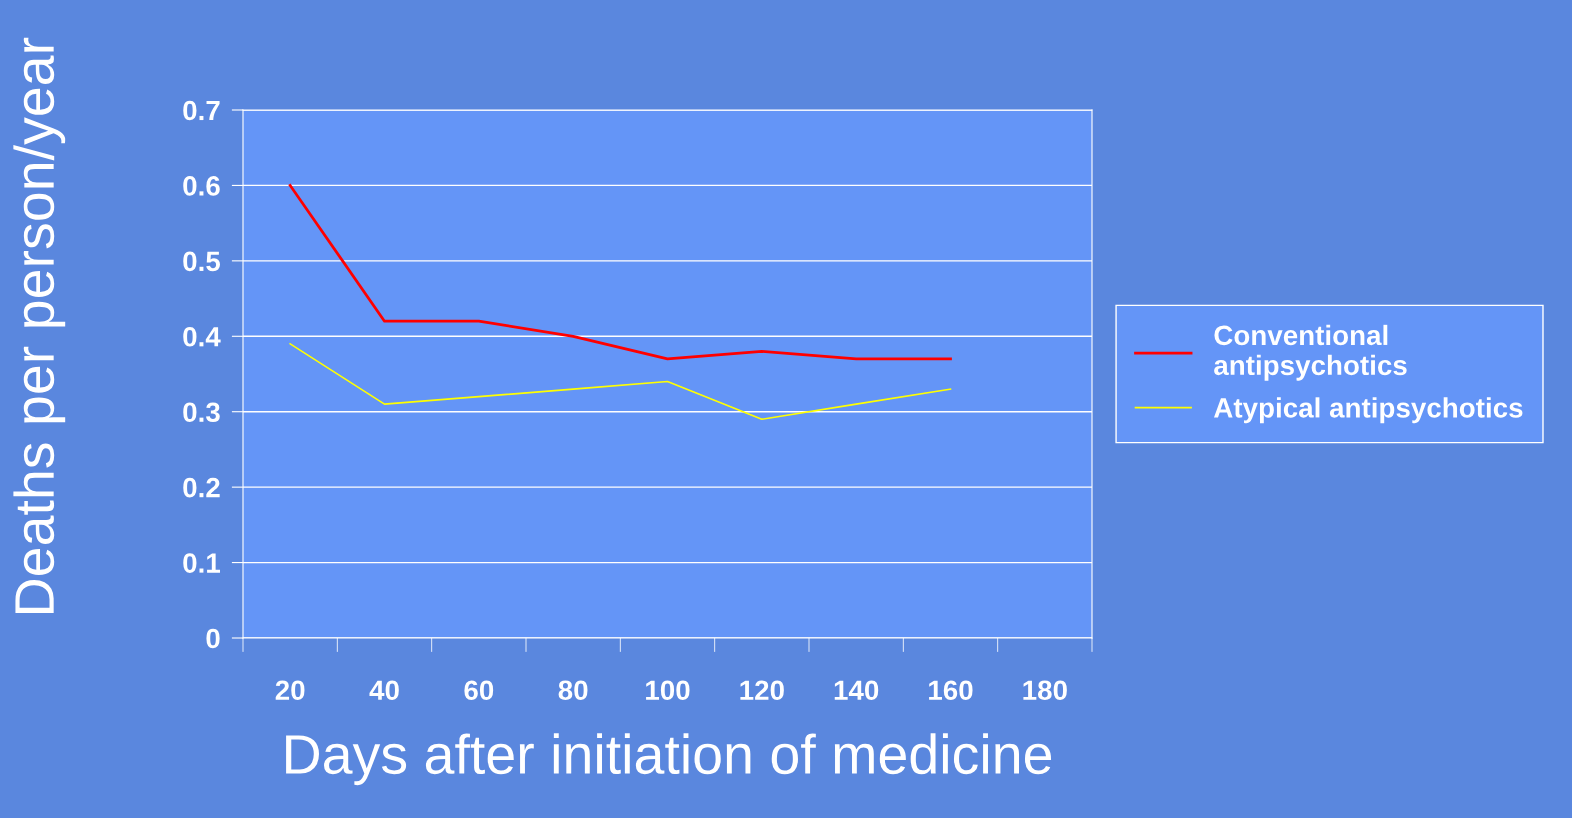 The width and height of the screenshot is (1572, 818). Describe the element at coordinates (479, 690) in the screenshot. I see `x-tick-label: 60` at that location.